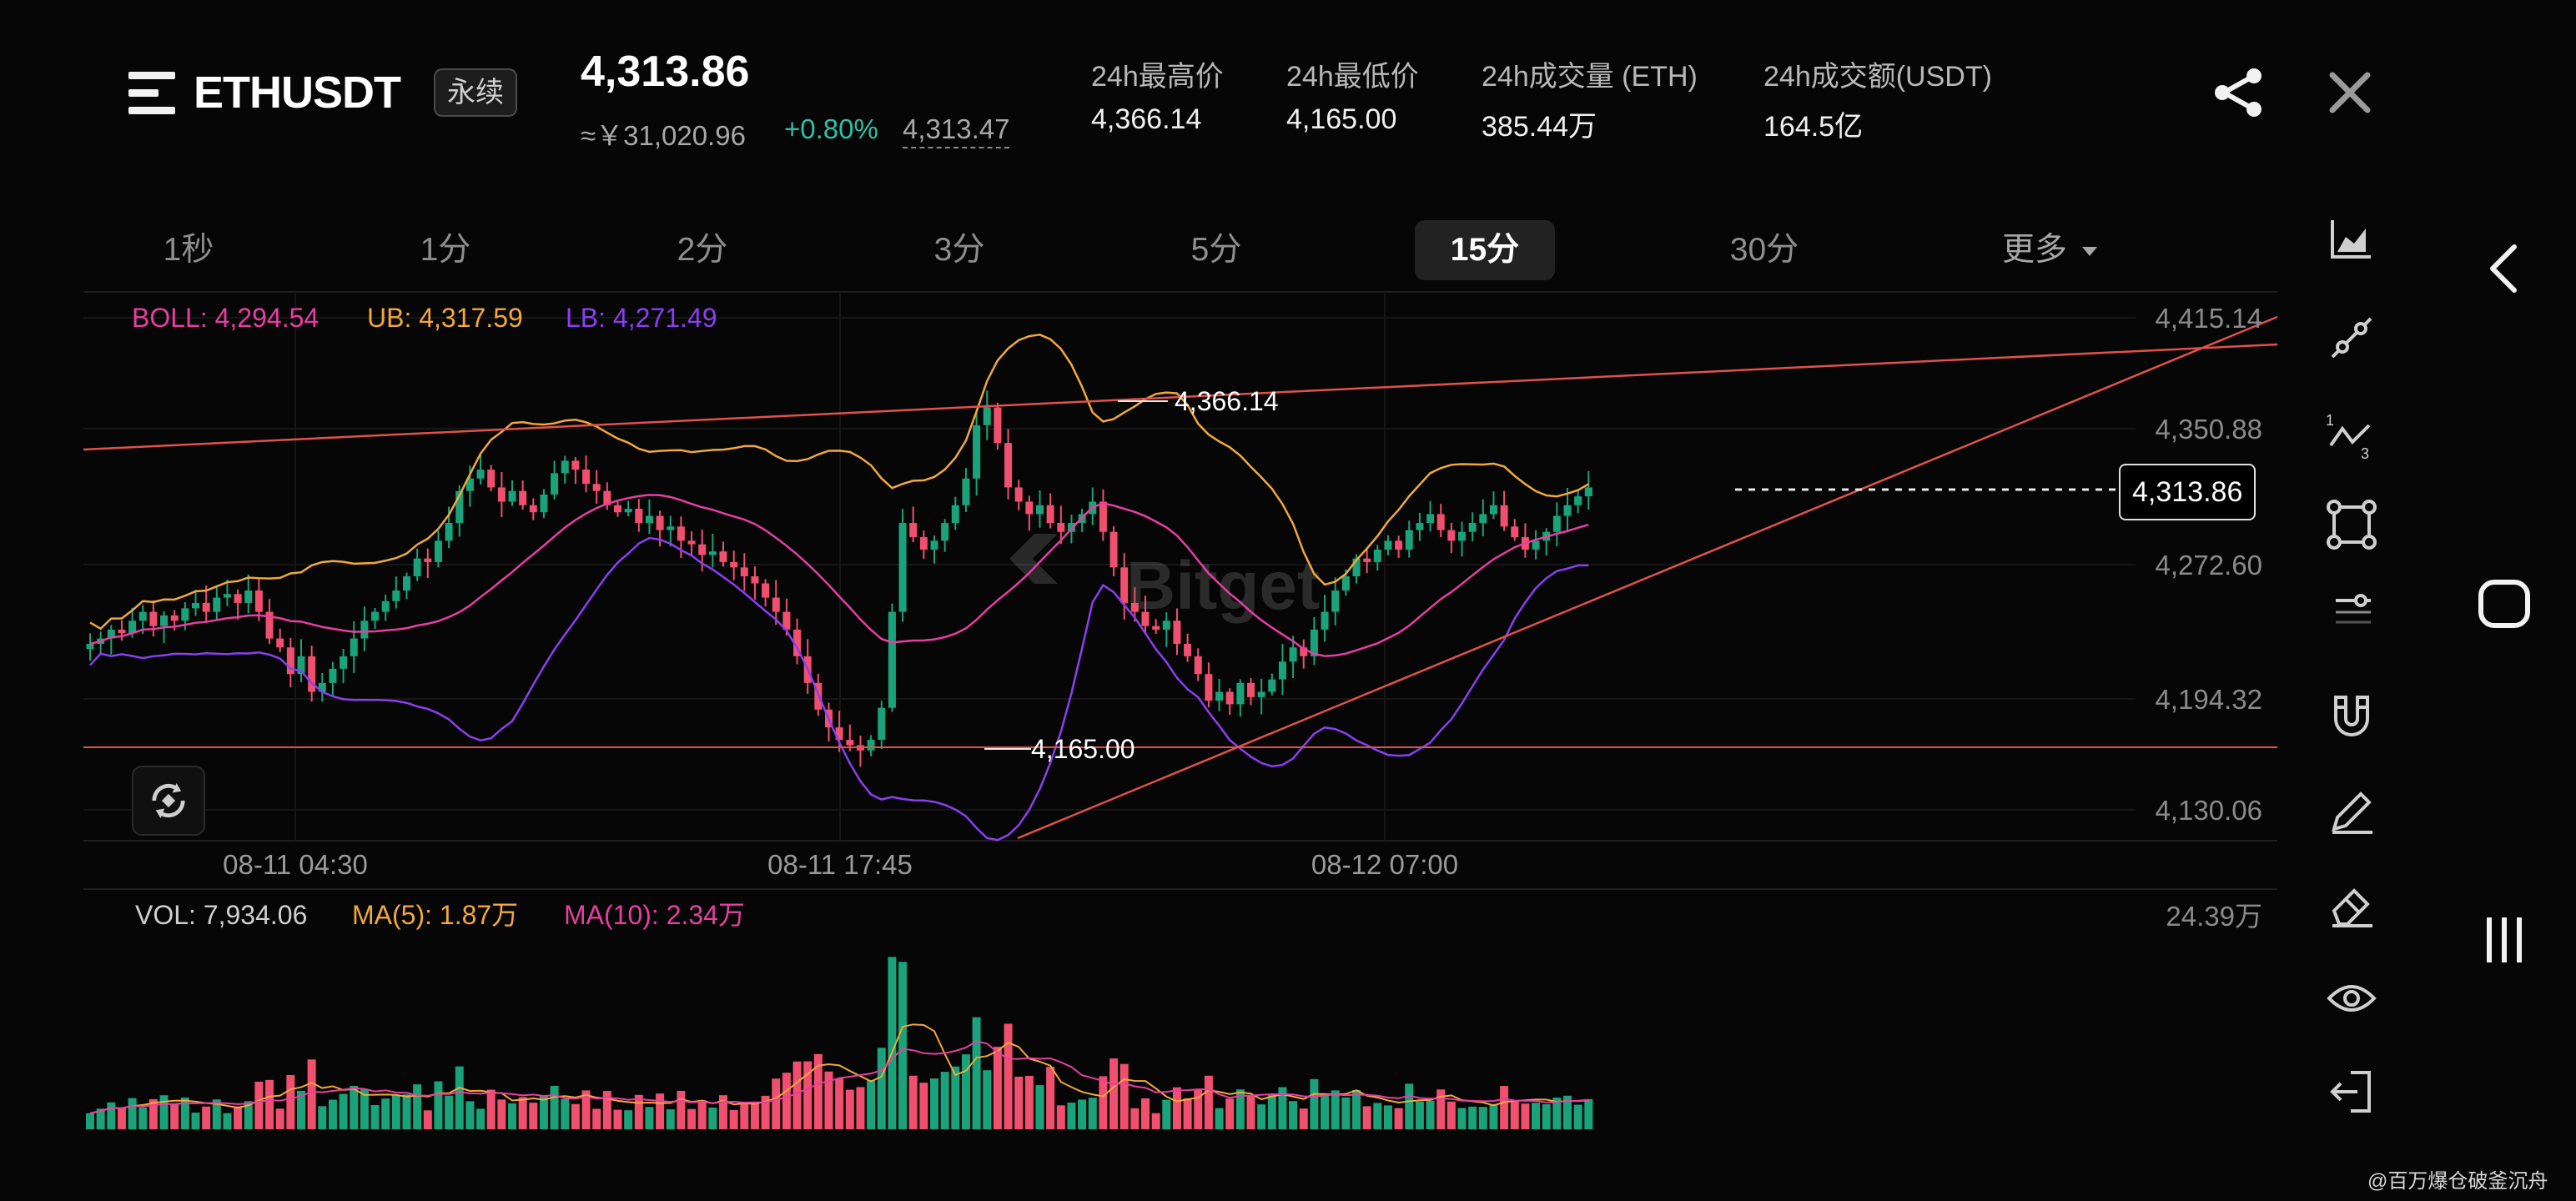 The width and height of the screenshot is (2576, 1201). I want to click on eraser-icon, so click(2351, 904).